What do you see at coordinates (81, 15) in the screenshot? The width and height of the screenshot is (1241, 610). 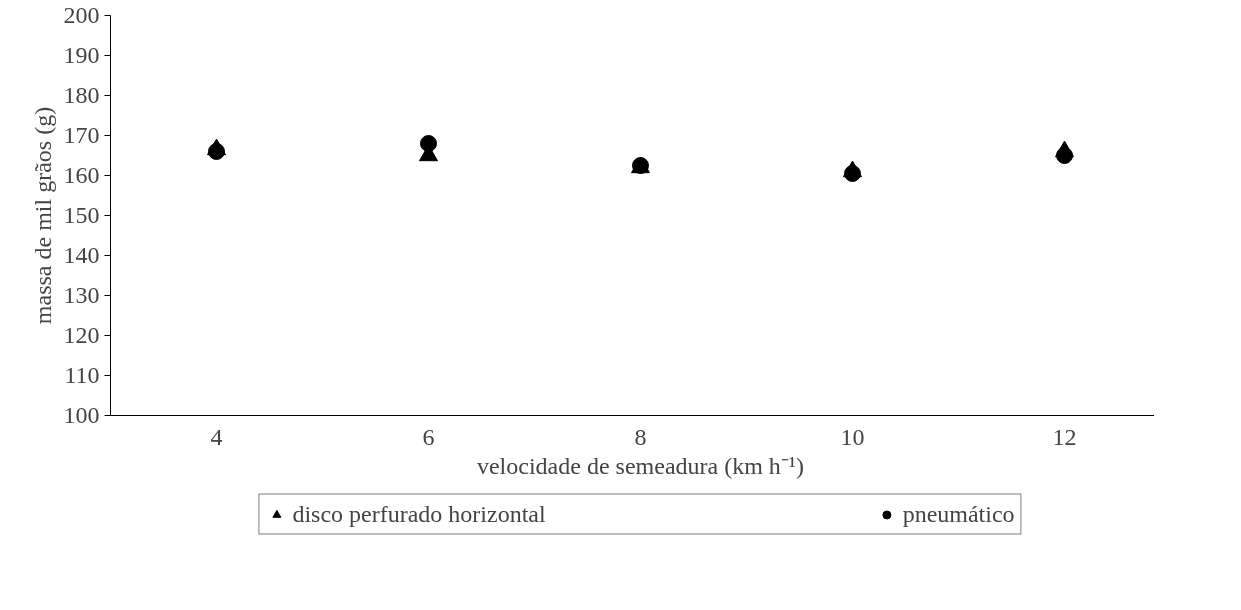 I see `y-tick-label: 200` at bounding box center [81, 15].